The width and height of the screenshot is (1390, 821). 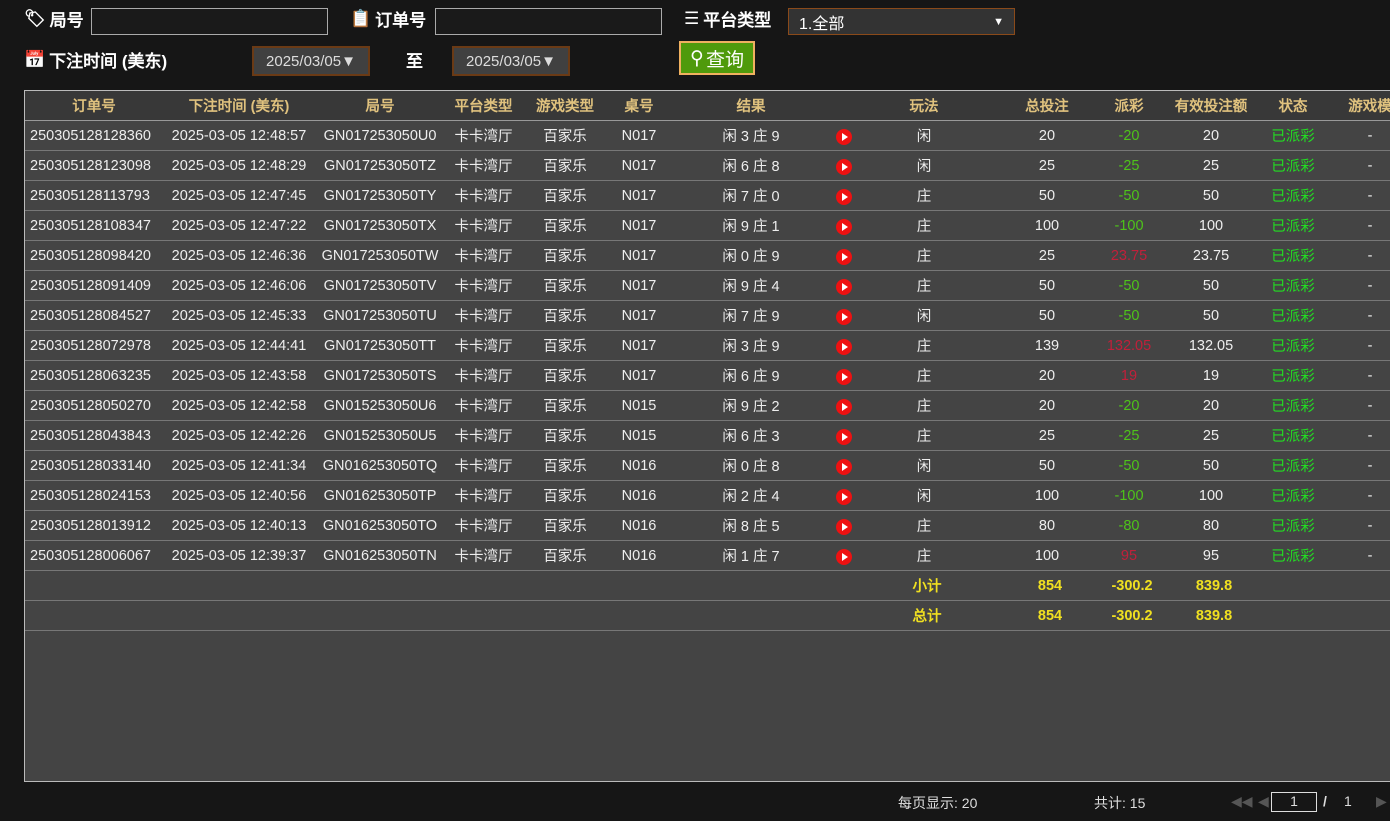 I want to click on valid-bet: 95, so click(x=1211, y=555).